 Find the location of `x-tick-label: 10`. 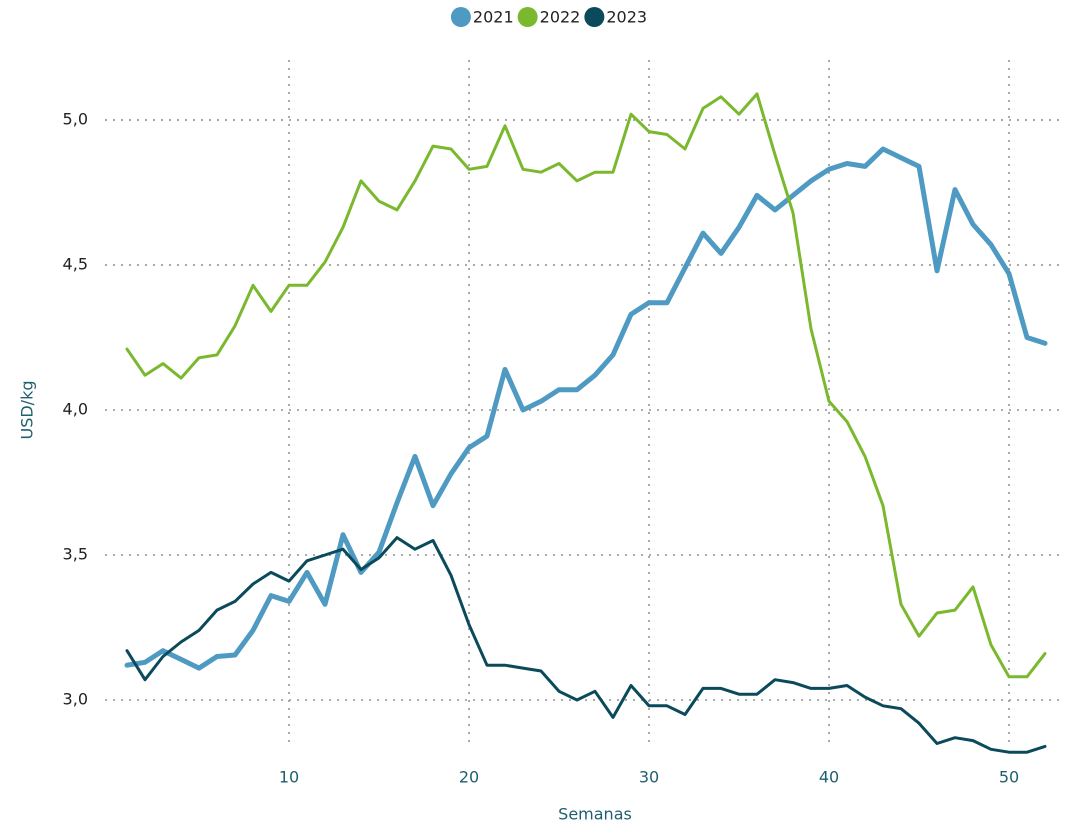

x-tick-label: 10 is located at coordinates (289, 777).